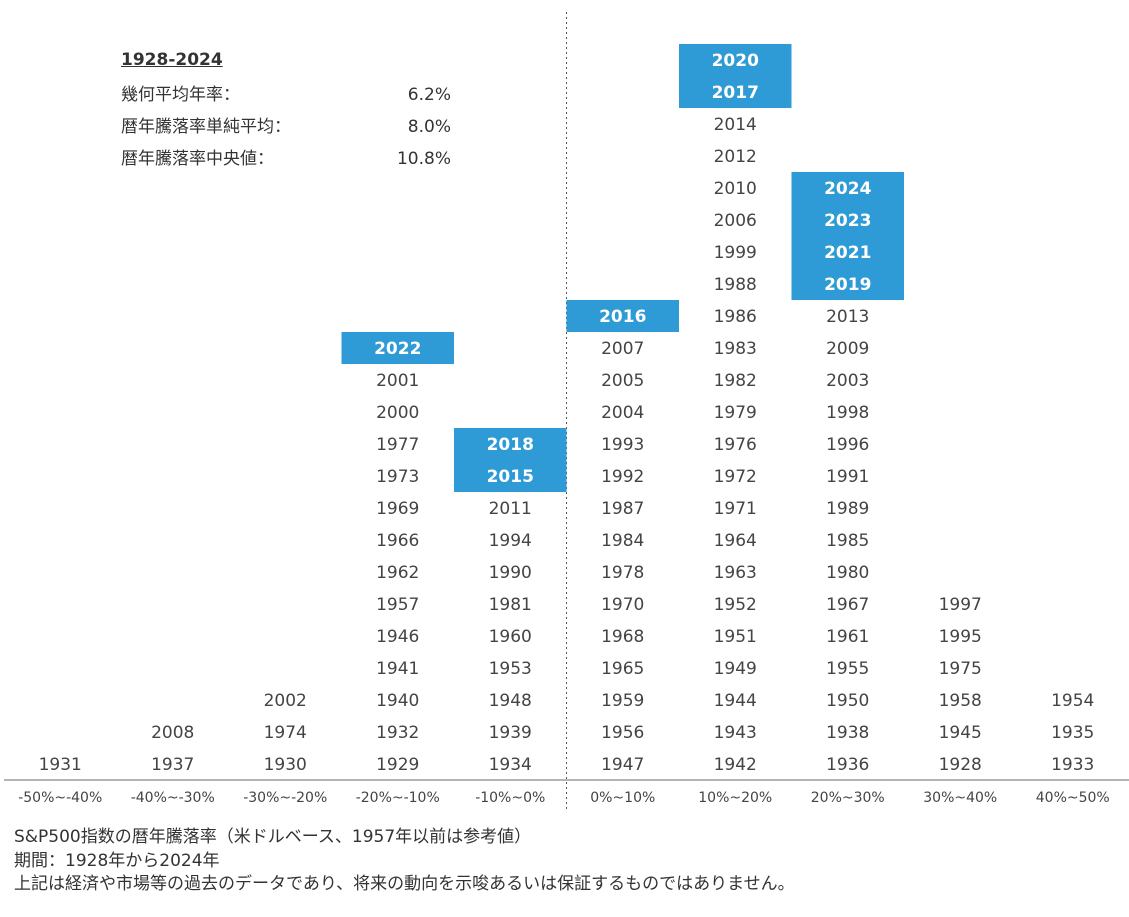  Describe the element at coordinates (847, 733) in the screenshot. I see `year-label: 1938` at that location.